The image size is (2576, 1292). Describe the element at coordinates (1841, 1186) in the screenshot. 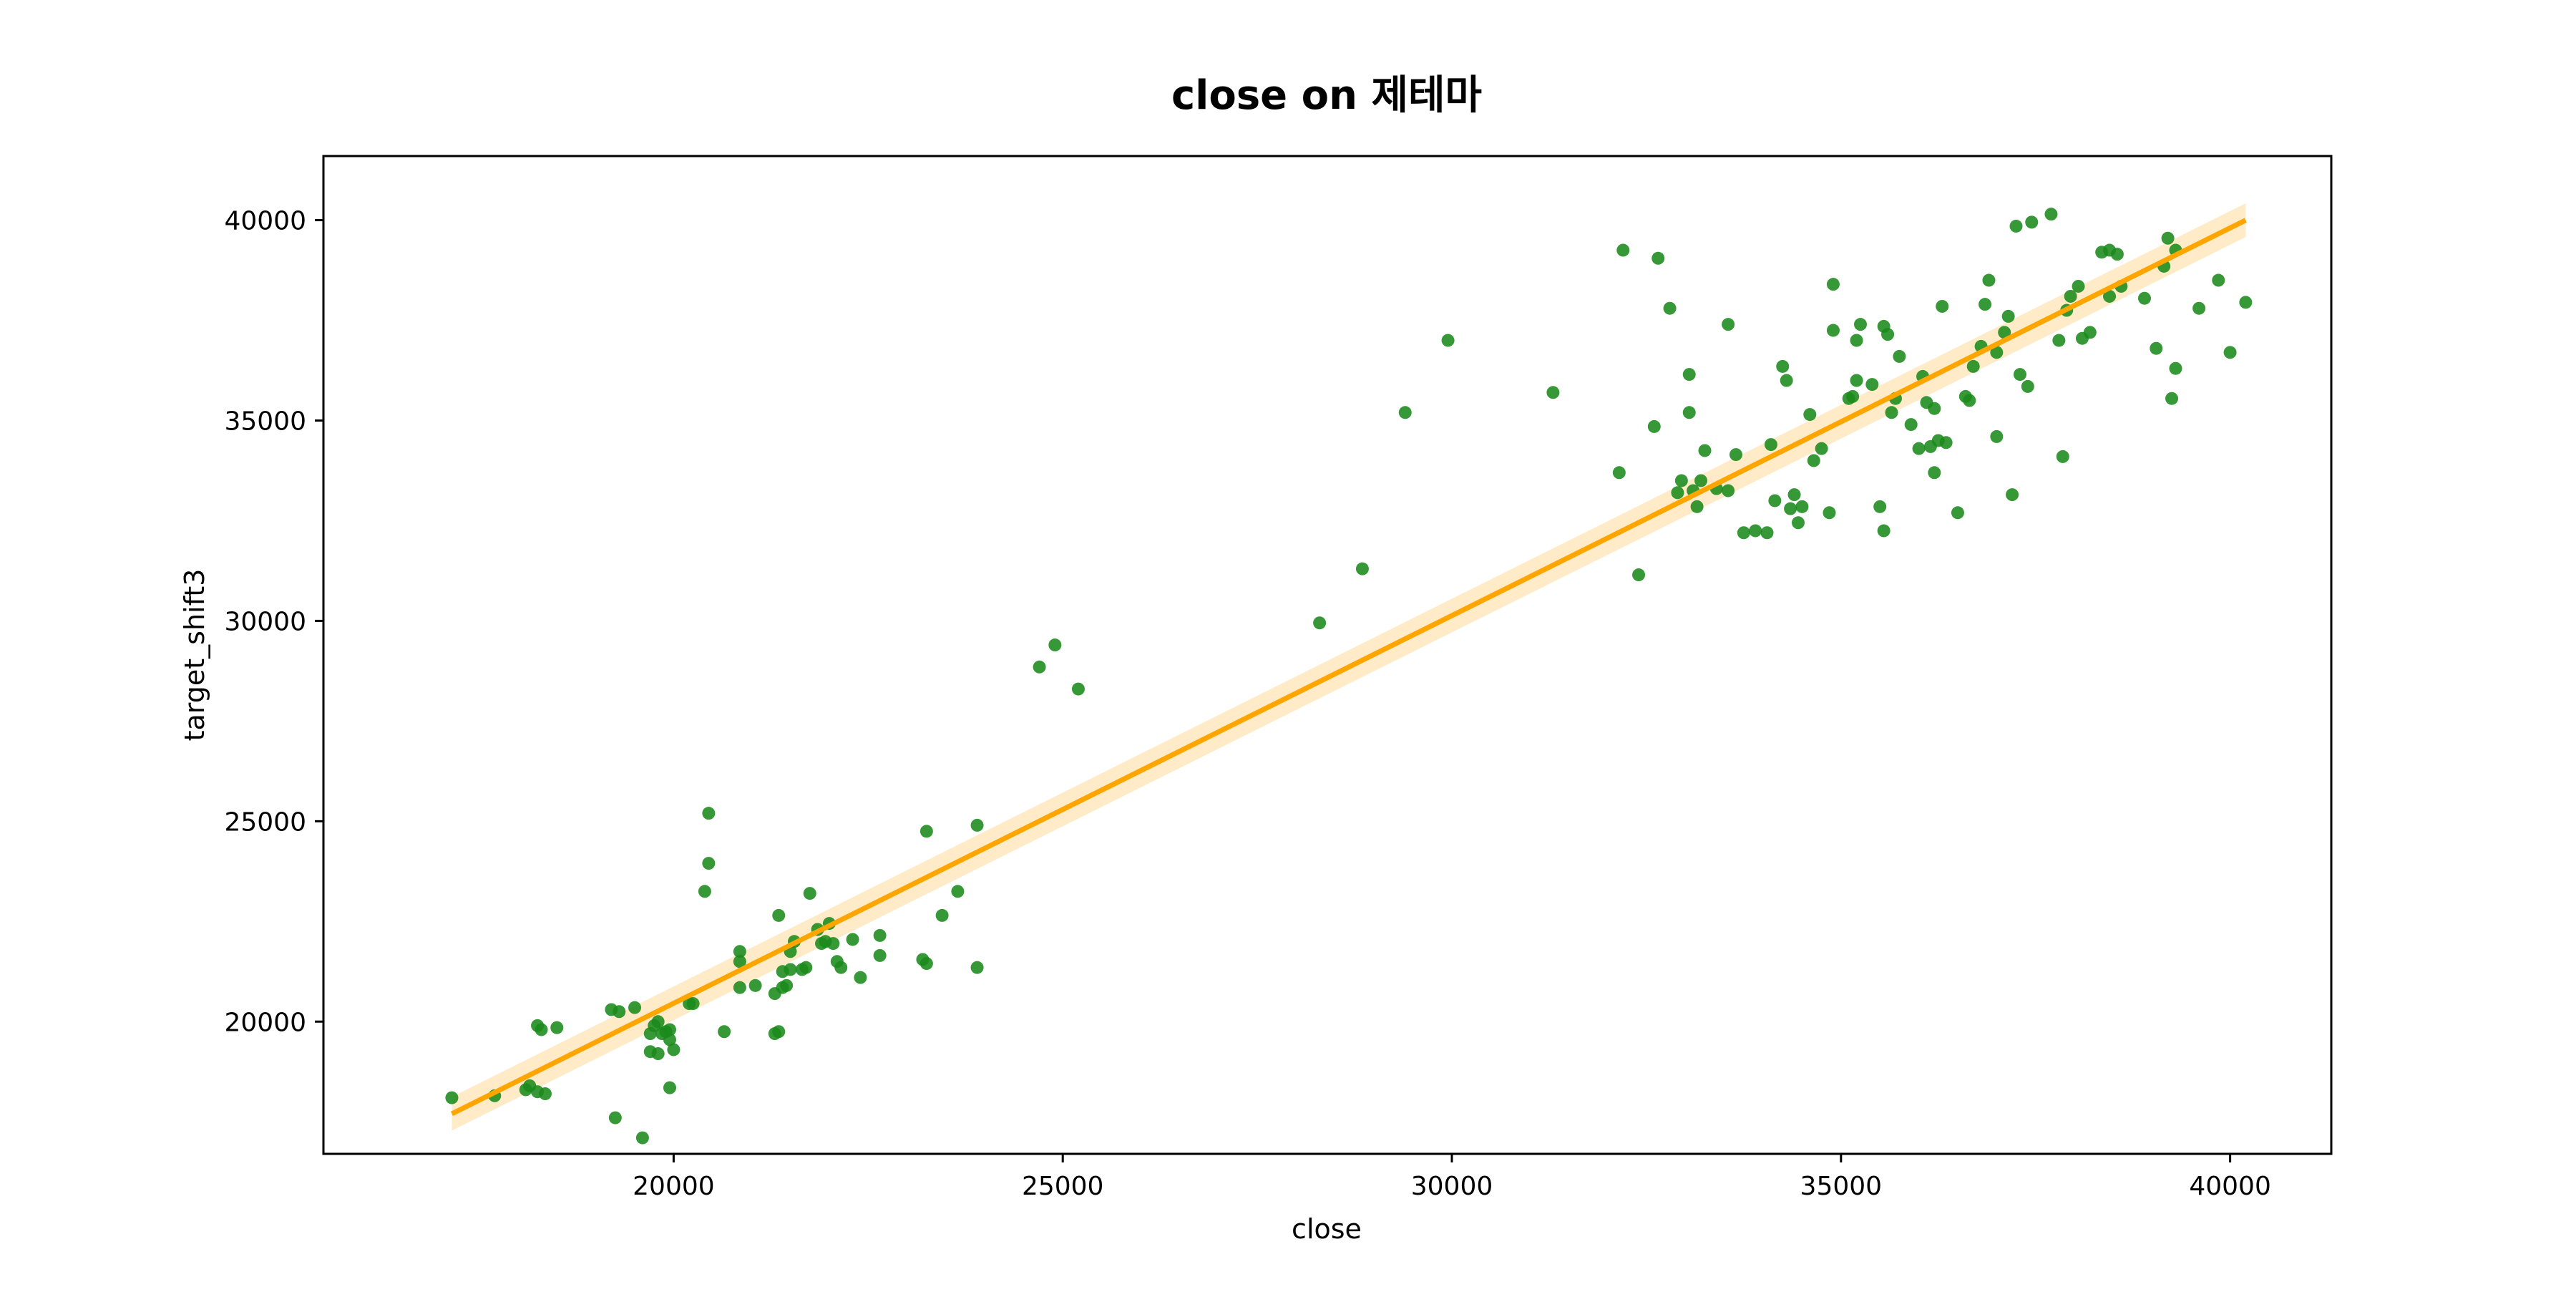

I see `x-tick-label: 35000` at that location.